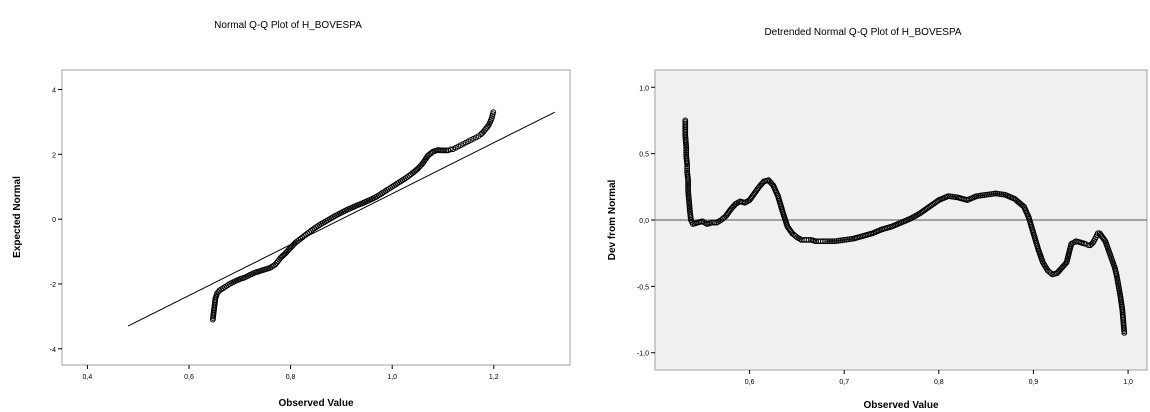 The image size is (1150, 412). Describe the element at coordinates (17, 217) in the screenshot. I see `y-axis-label: Expected Normal` at that location.